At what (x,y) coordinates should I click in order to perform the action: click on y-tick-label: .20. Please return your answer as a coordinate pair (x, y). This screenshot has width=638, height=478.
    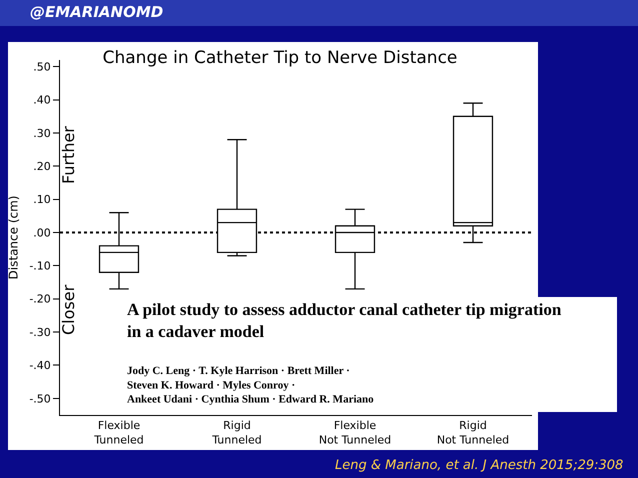
    Looking at the image, I should click on (42, 167).